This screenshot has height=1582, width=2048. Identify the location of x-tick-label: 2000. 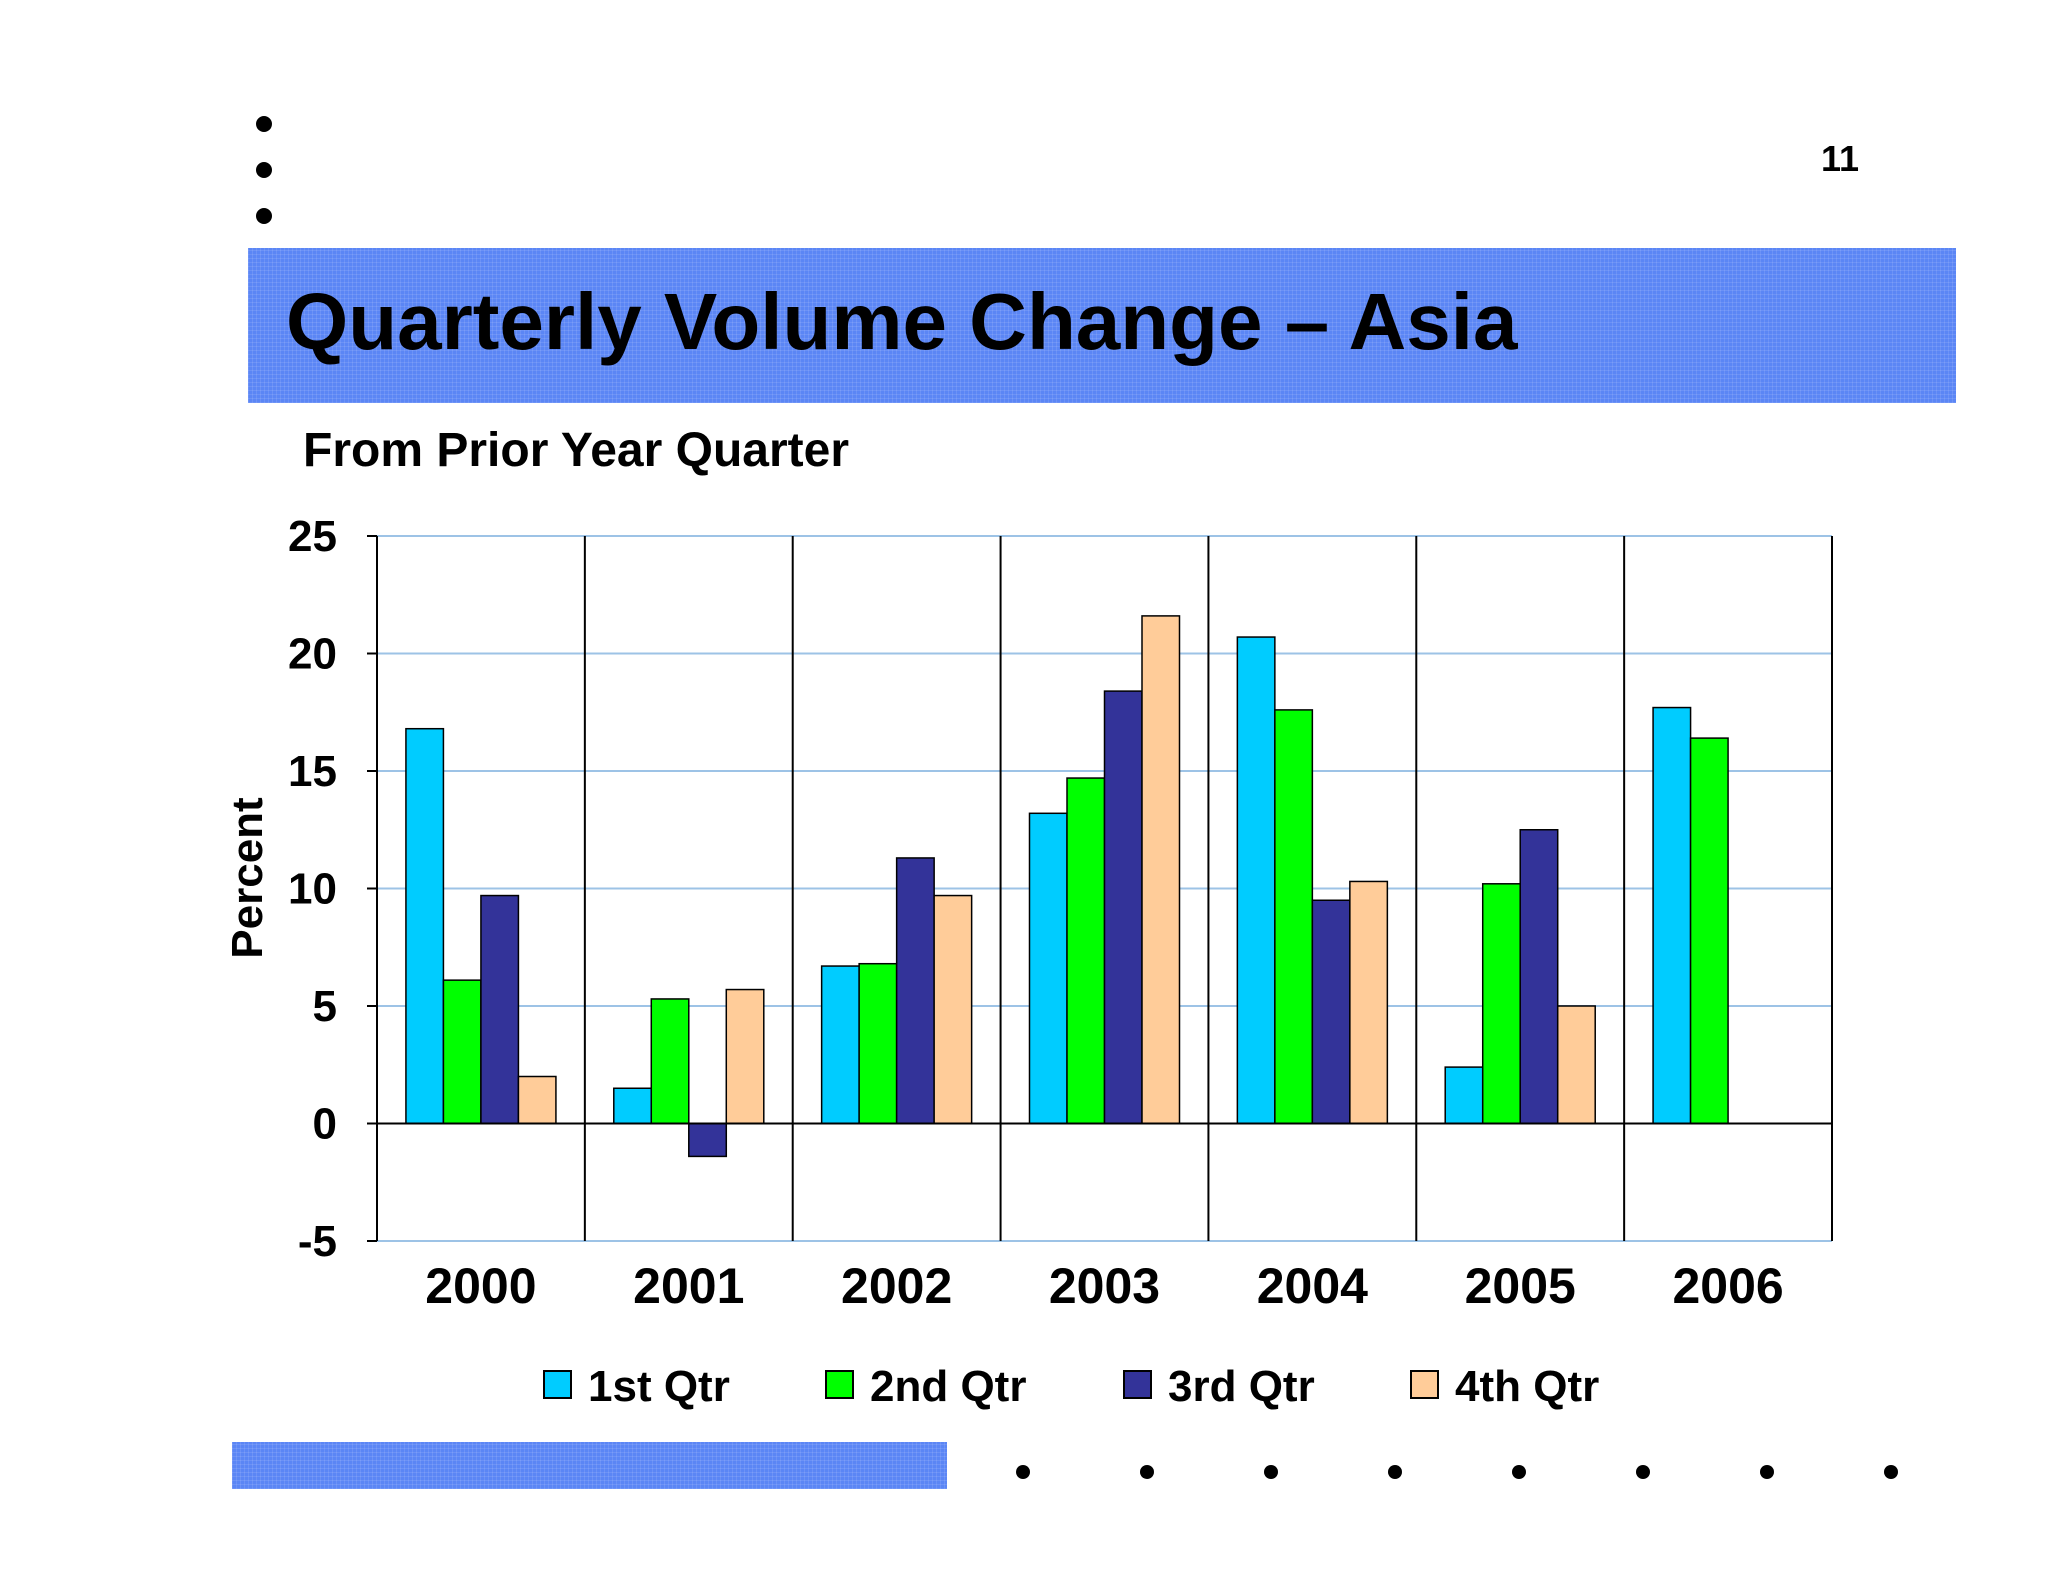
(480, 1286).